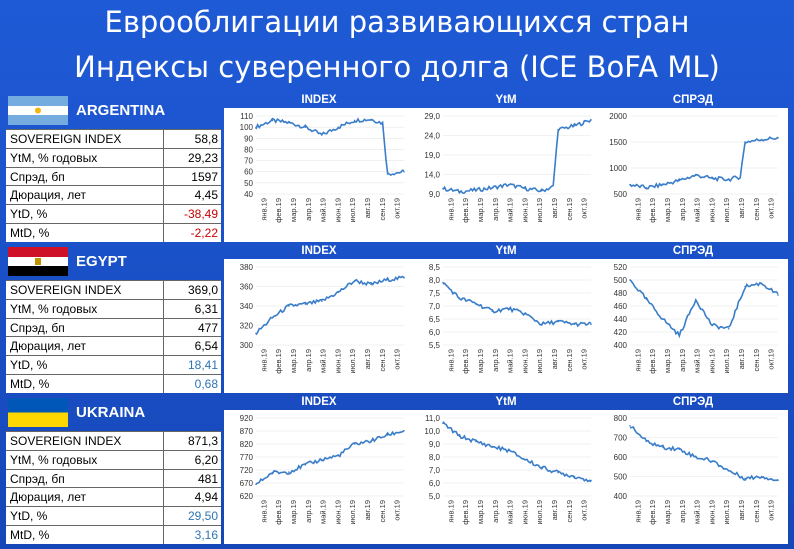 This screenshot has height=549, width=794. Describe the element at coordinates (621, 267) in the screenshot. I see `y-tick-label: 520` at that location.